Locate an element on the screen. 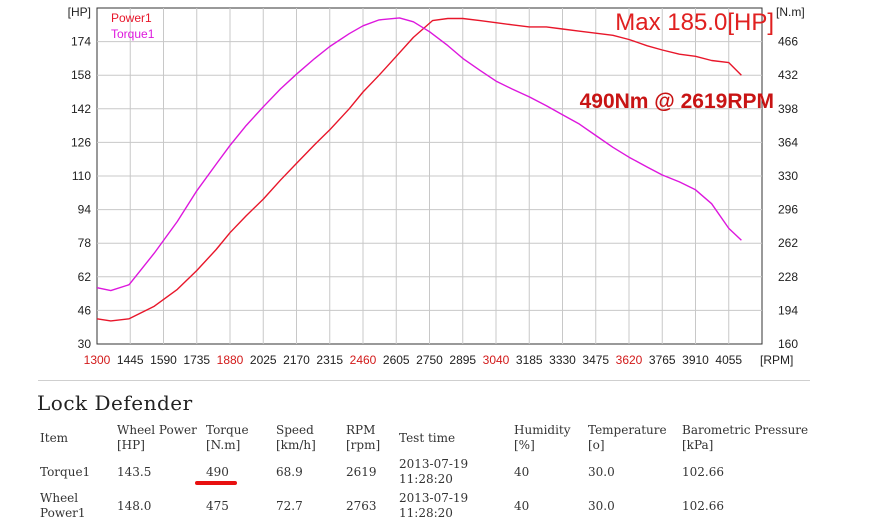 The image size is (878, 524). y-right-tick-label: 330 is located at coordinates (788, 176).